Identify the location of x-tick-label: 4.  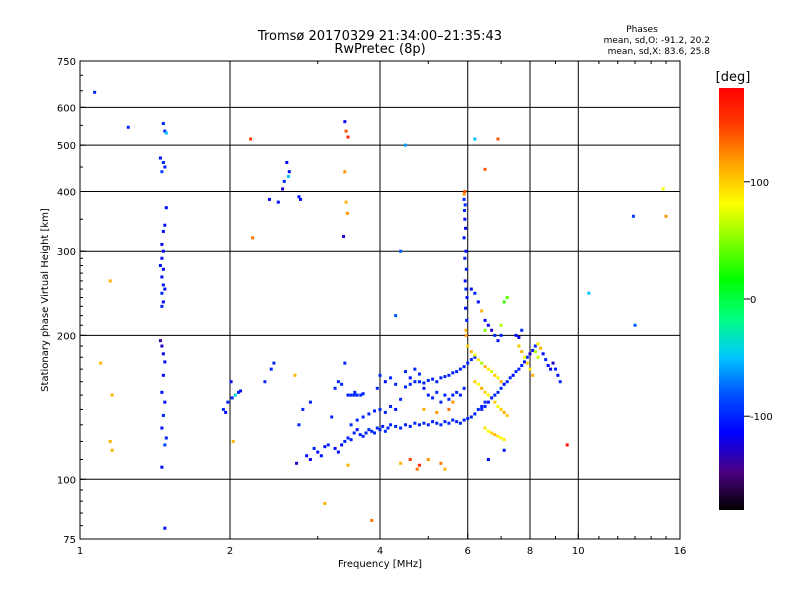
(380, 551).